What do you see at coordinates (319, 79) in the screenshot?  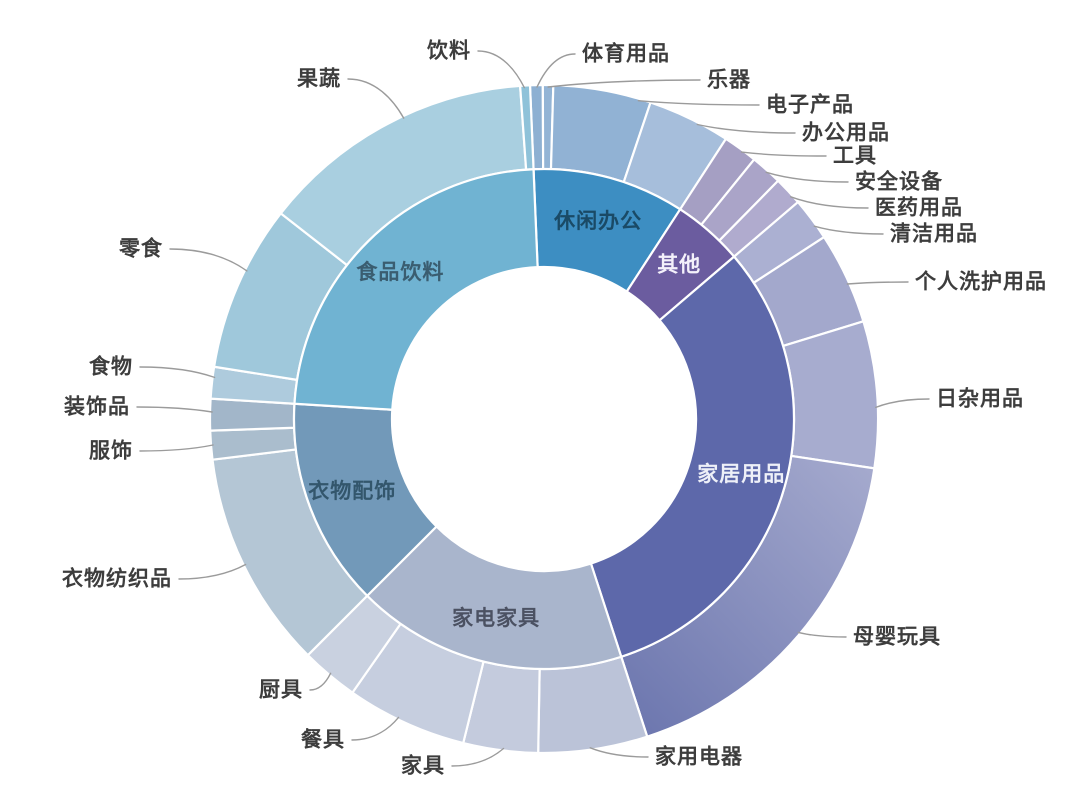 I see `outer-label-5-2: 果蔬` at bounding box center [319, 79].